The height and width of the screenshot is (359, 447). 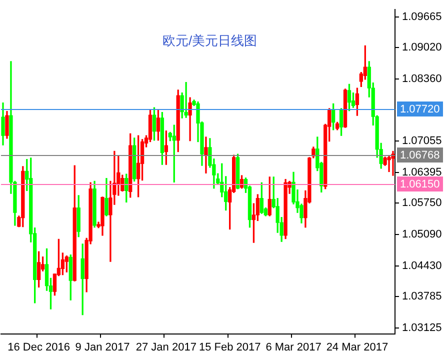 I want to click on y-tick-label: 1.07055, so click(x=422, y=141).